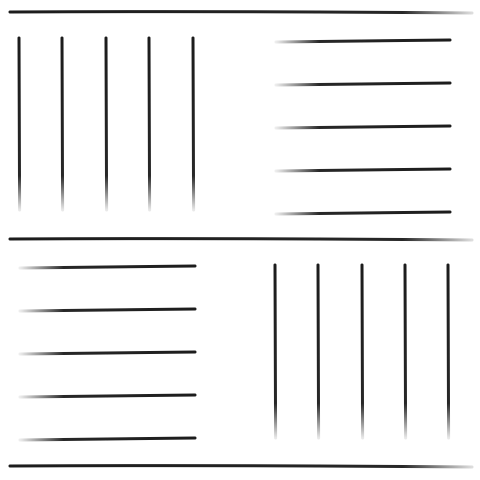 Image resolution: width=480 pixels, height=480 pixels. I want to click on bottom-rule, so click(241, 466).